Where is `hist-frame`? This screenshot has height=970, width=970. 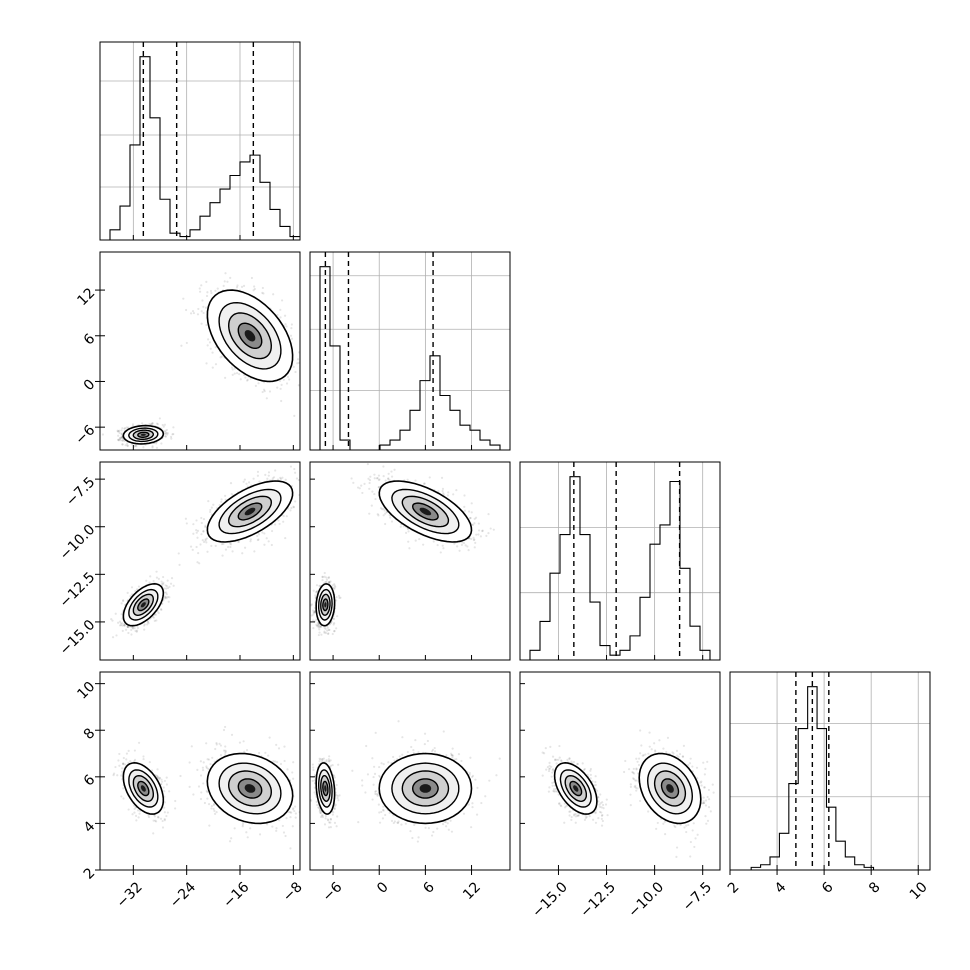 hist-frame is located at coordinates (200, 141).